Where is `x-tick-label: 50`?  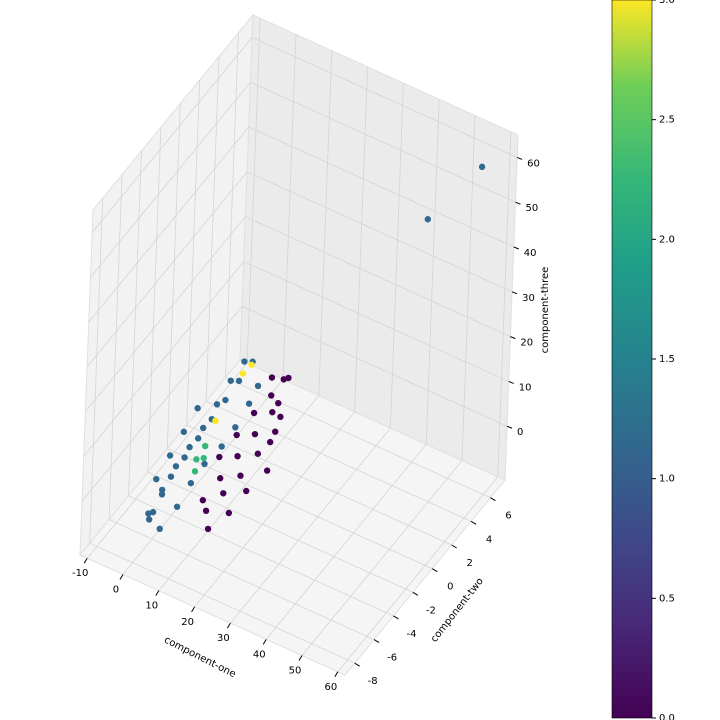 x-tick-label: 50 is located at coordinates (295, 671).